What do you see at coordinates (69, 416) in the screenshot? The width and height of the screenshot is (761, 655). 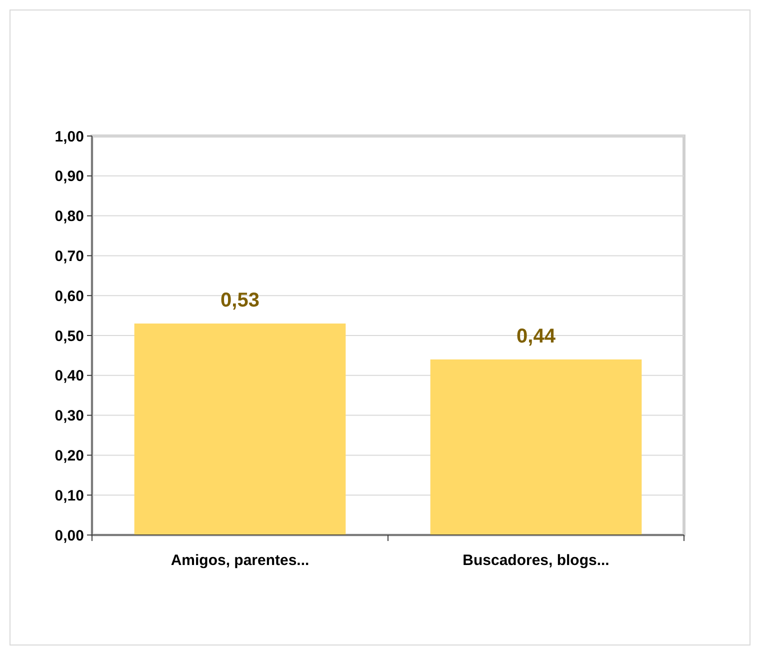 I see `y-tick-label: 0,30` at bounding box center [69, 416].